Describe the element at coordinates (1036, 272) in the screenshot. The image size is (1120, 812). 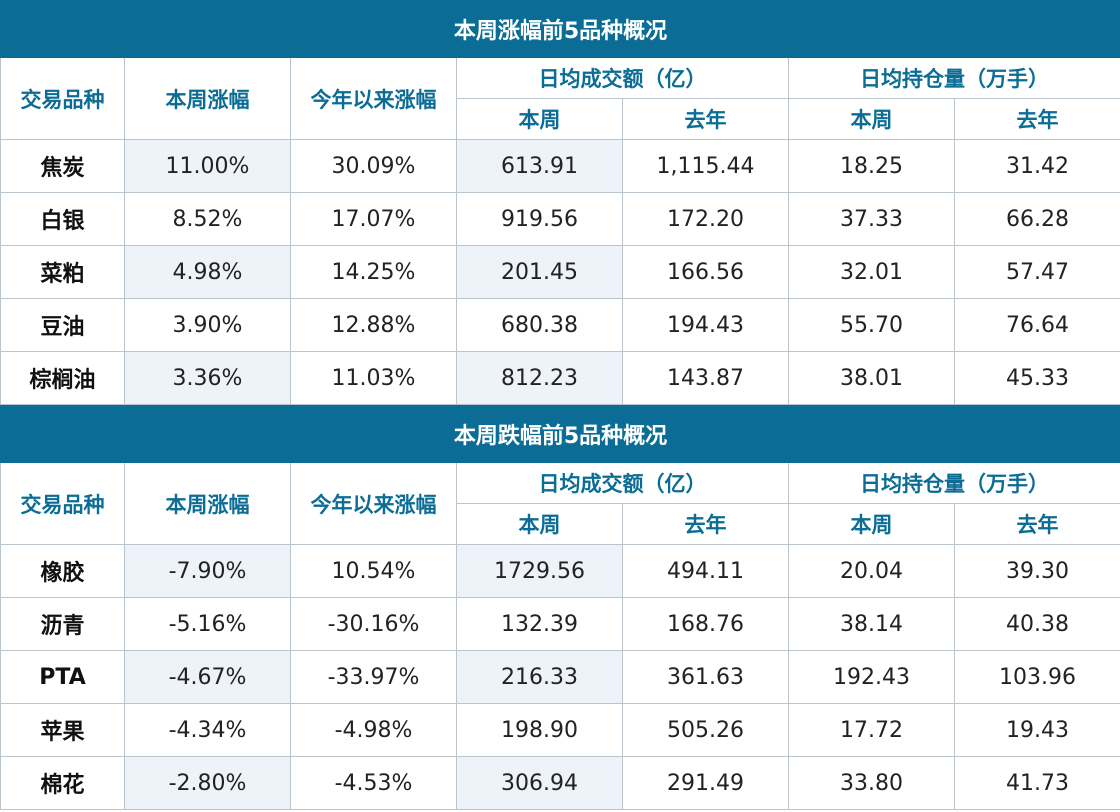
I see `oi-last-year-cell: 57.47` at that location.